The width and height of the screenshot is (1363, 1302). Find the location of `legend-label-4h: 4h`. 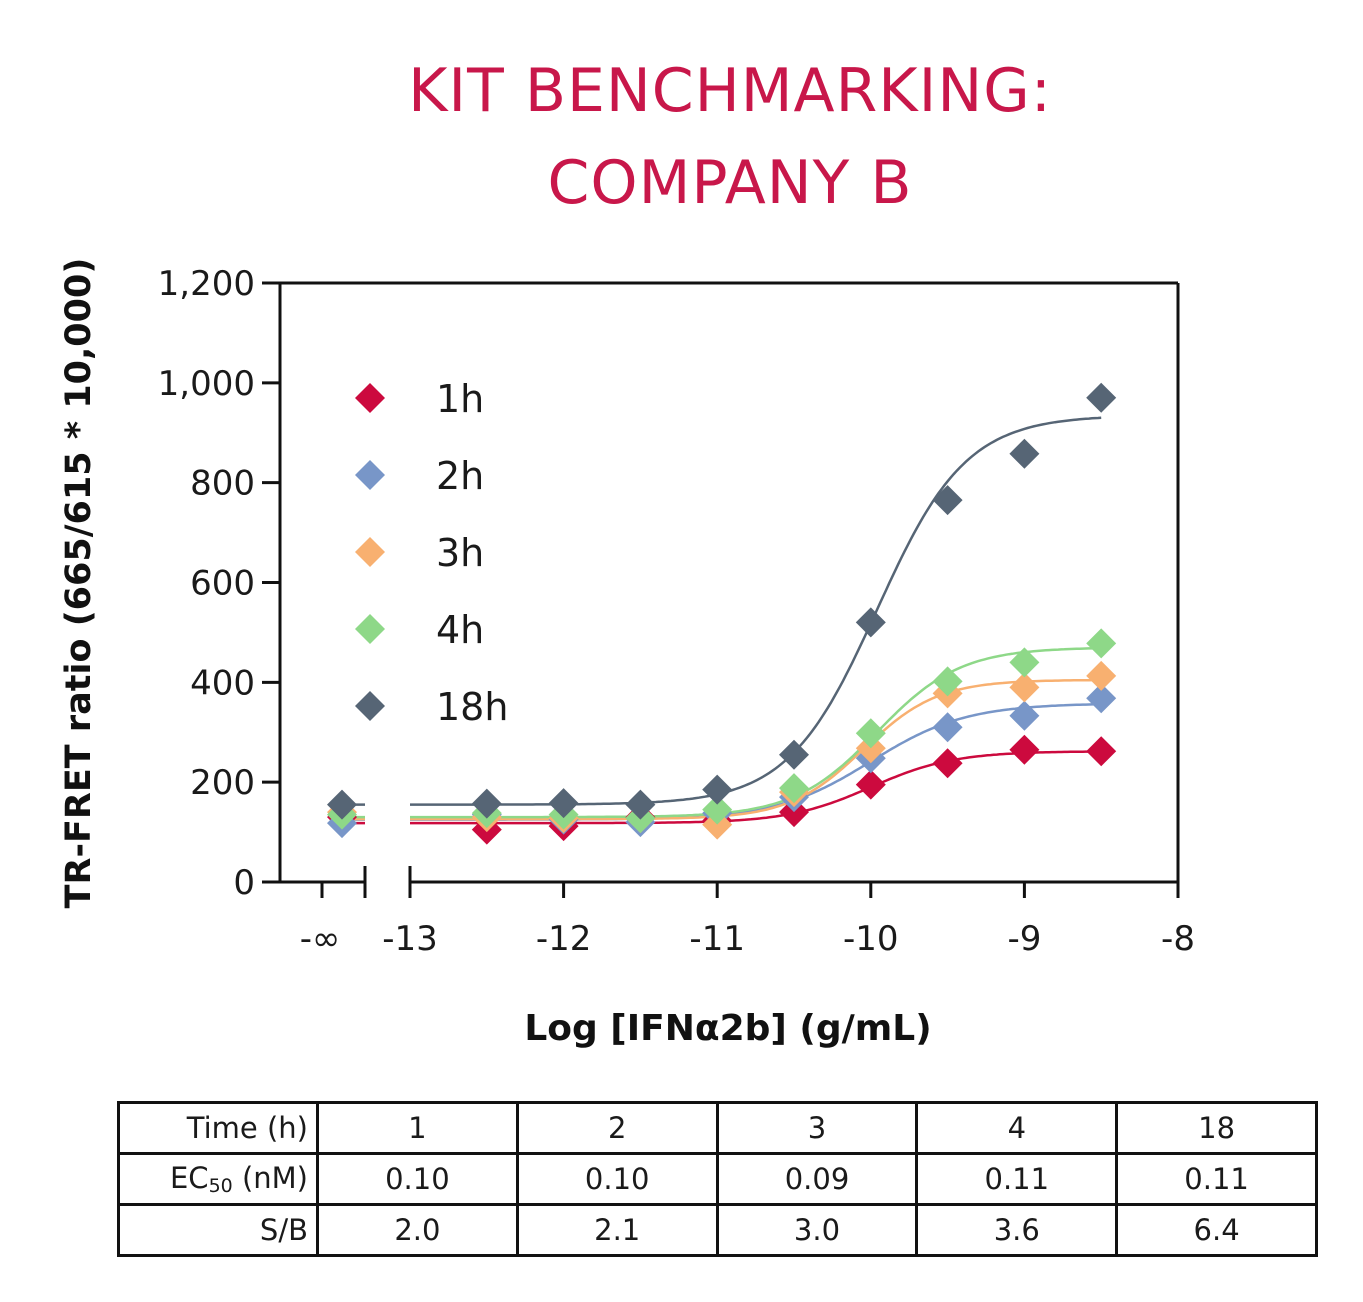

legend-label-4h: 4h is located at coordinates (460, 630).